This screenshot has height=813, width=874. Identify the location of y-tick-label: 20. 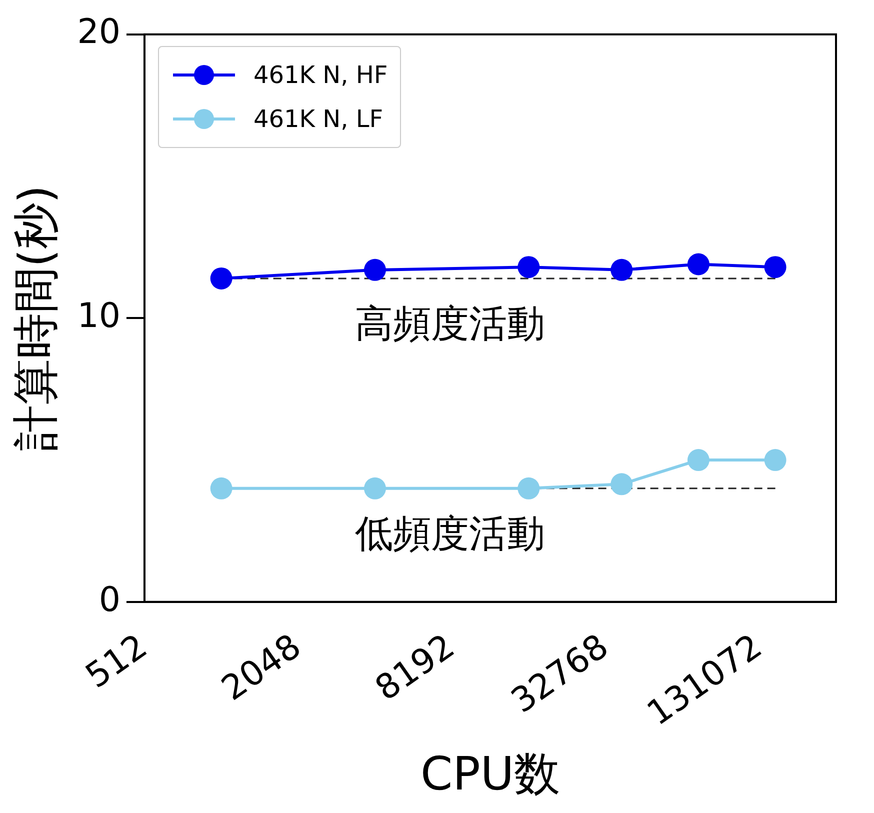
(98, 32).